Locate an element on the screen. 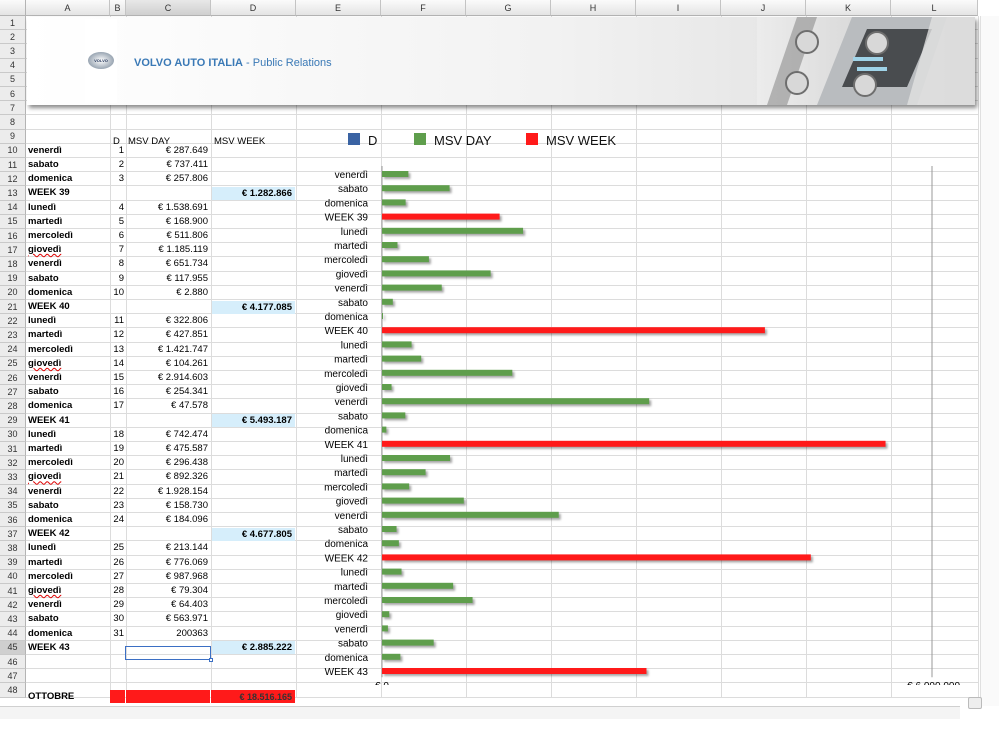 The height and width of the screenshot is (732, 1000). row-header-38: 38 is located at coordinates (13, 548).